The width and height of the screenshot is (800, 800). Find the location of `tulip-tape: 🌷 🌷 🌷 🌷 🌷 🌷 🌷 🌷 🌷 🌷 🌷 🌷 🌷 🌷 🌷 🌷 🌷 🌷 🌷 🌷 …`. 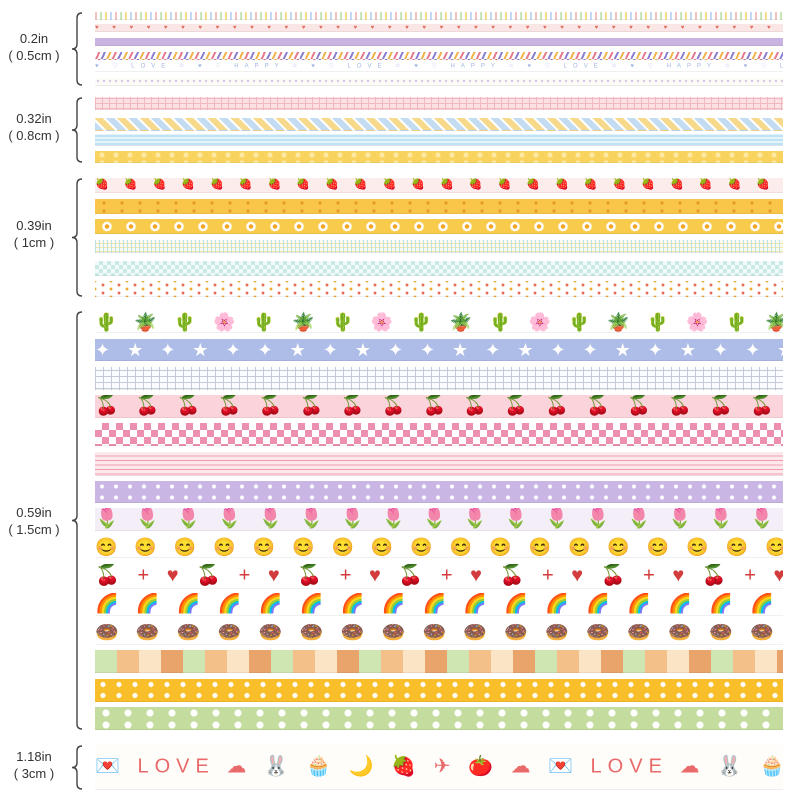

tulip-tape: 🌷 🌷 🌷 🌷 🌷 🌷 🌷 🌷 🌷 🌷 🌷 🌷 🌷 🌷 🌷 🌷 🌷 🌷 🌷 🌷 … is located at coordinates (439, 519).